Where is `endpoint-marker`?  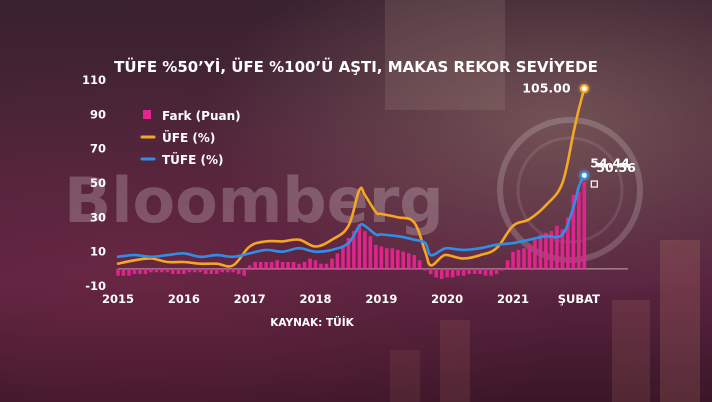 endpoint-marker is located at coordinates (584, 88).